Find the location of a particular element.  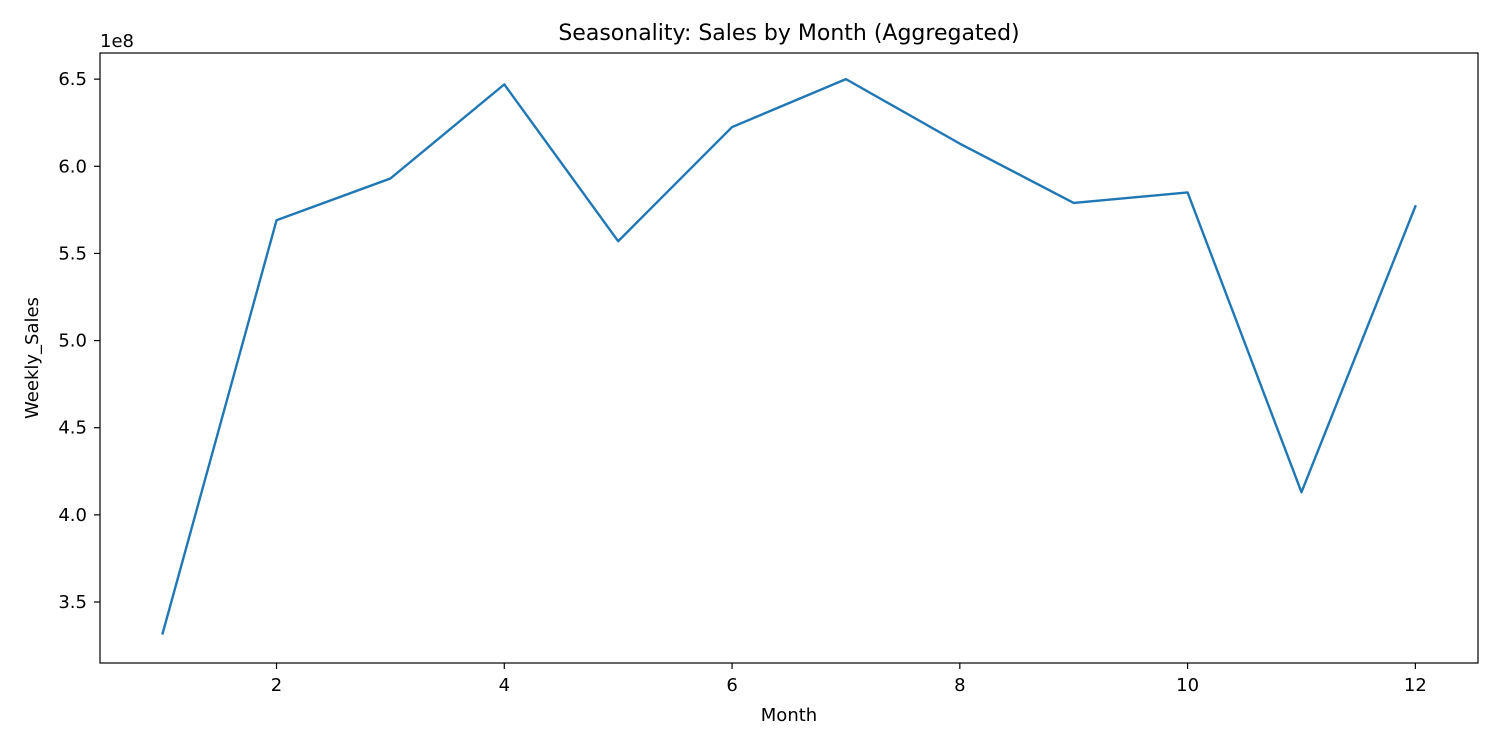

y-axis-ticks: 3.5 4.0 4.5 5.0 5.5 6.0 6.5 is located at coordinates (79, 341).